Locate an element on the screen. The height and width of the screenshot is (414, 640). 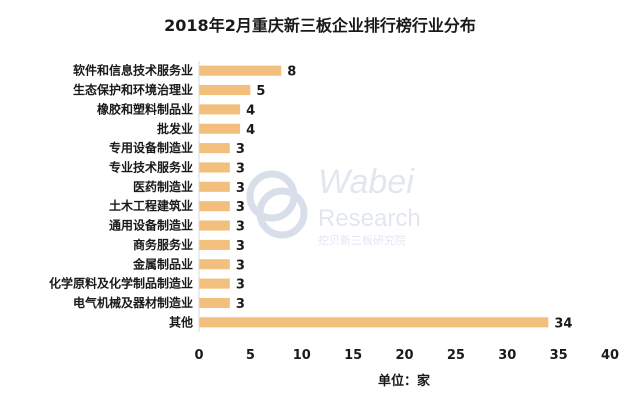
x-tick-labels: 0 5 10 15 20 25 30 35 40 is located at coordinates (406, 355).